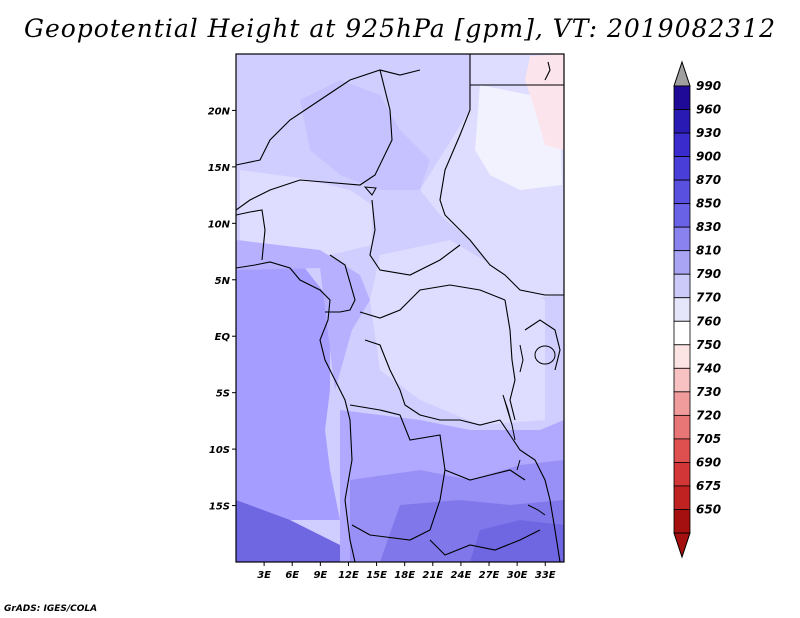 The width and height of the screenshot is (800, 618). I want to click on credit-text: GrADS: IGES/COLA, so click(51, 609).